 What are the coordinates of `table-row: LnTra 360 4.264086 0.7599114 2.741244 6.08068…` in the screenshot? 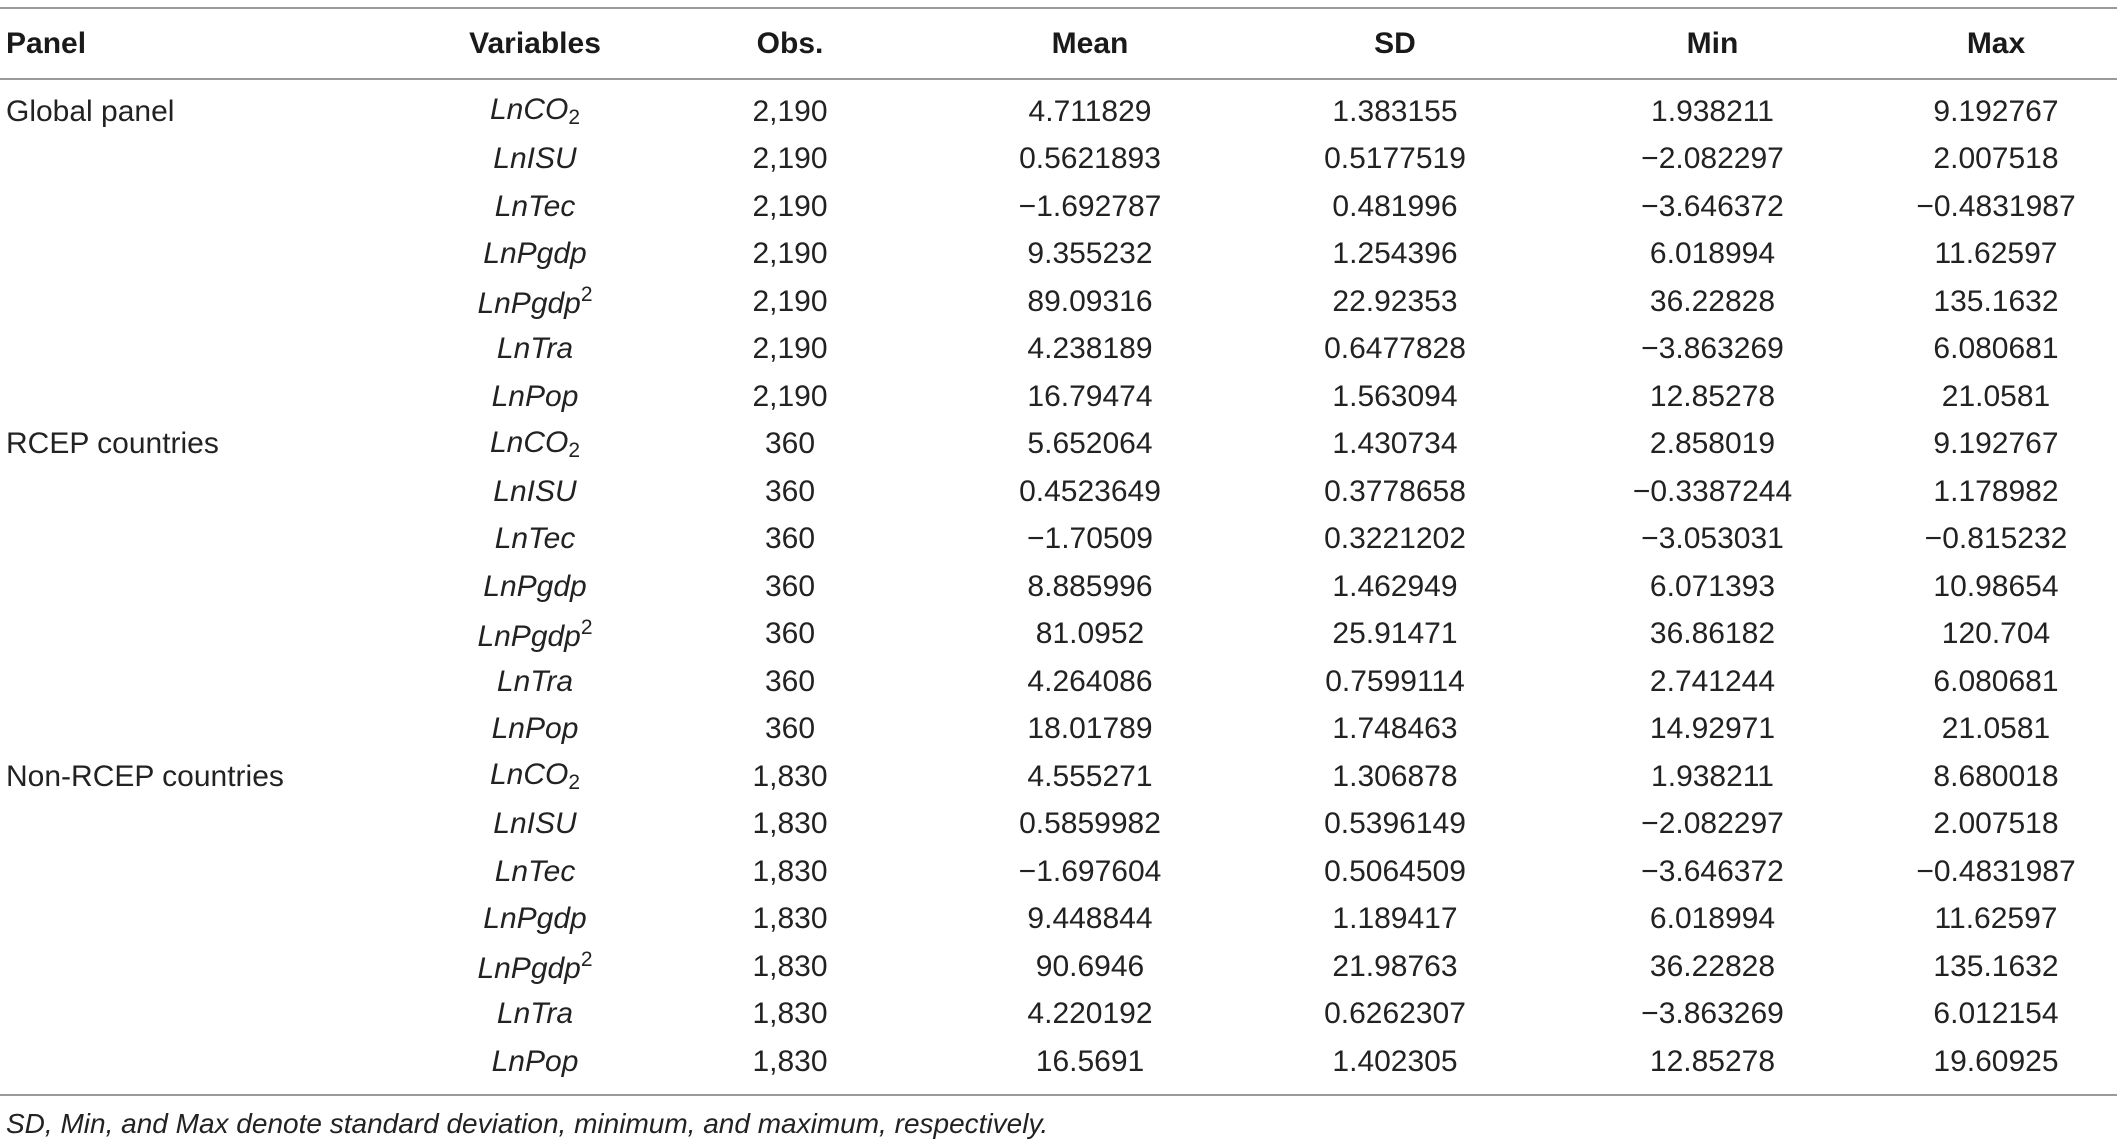 It's located at (1058, 682).